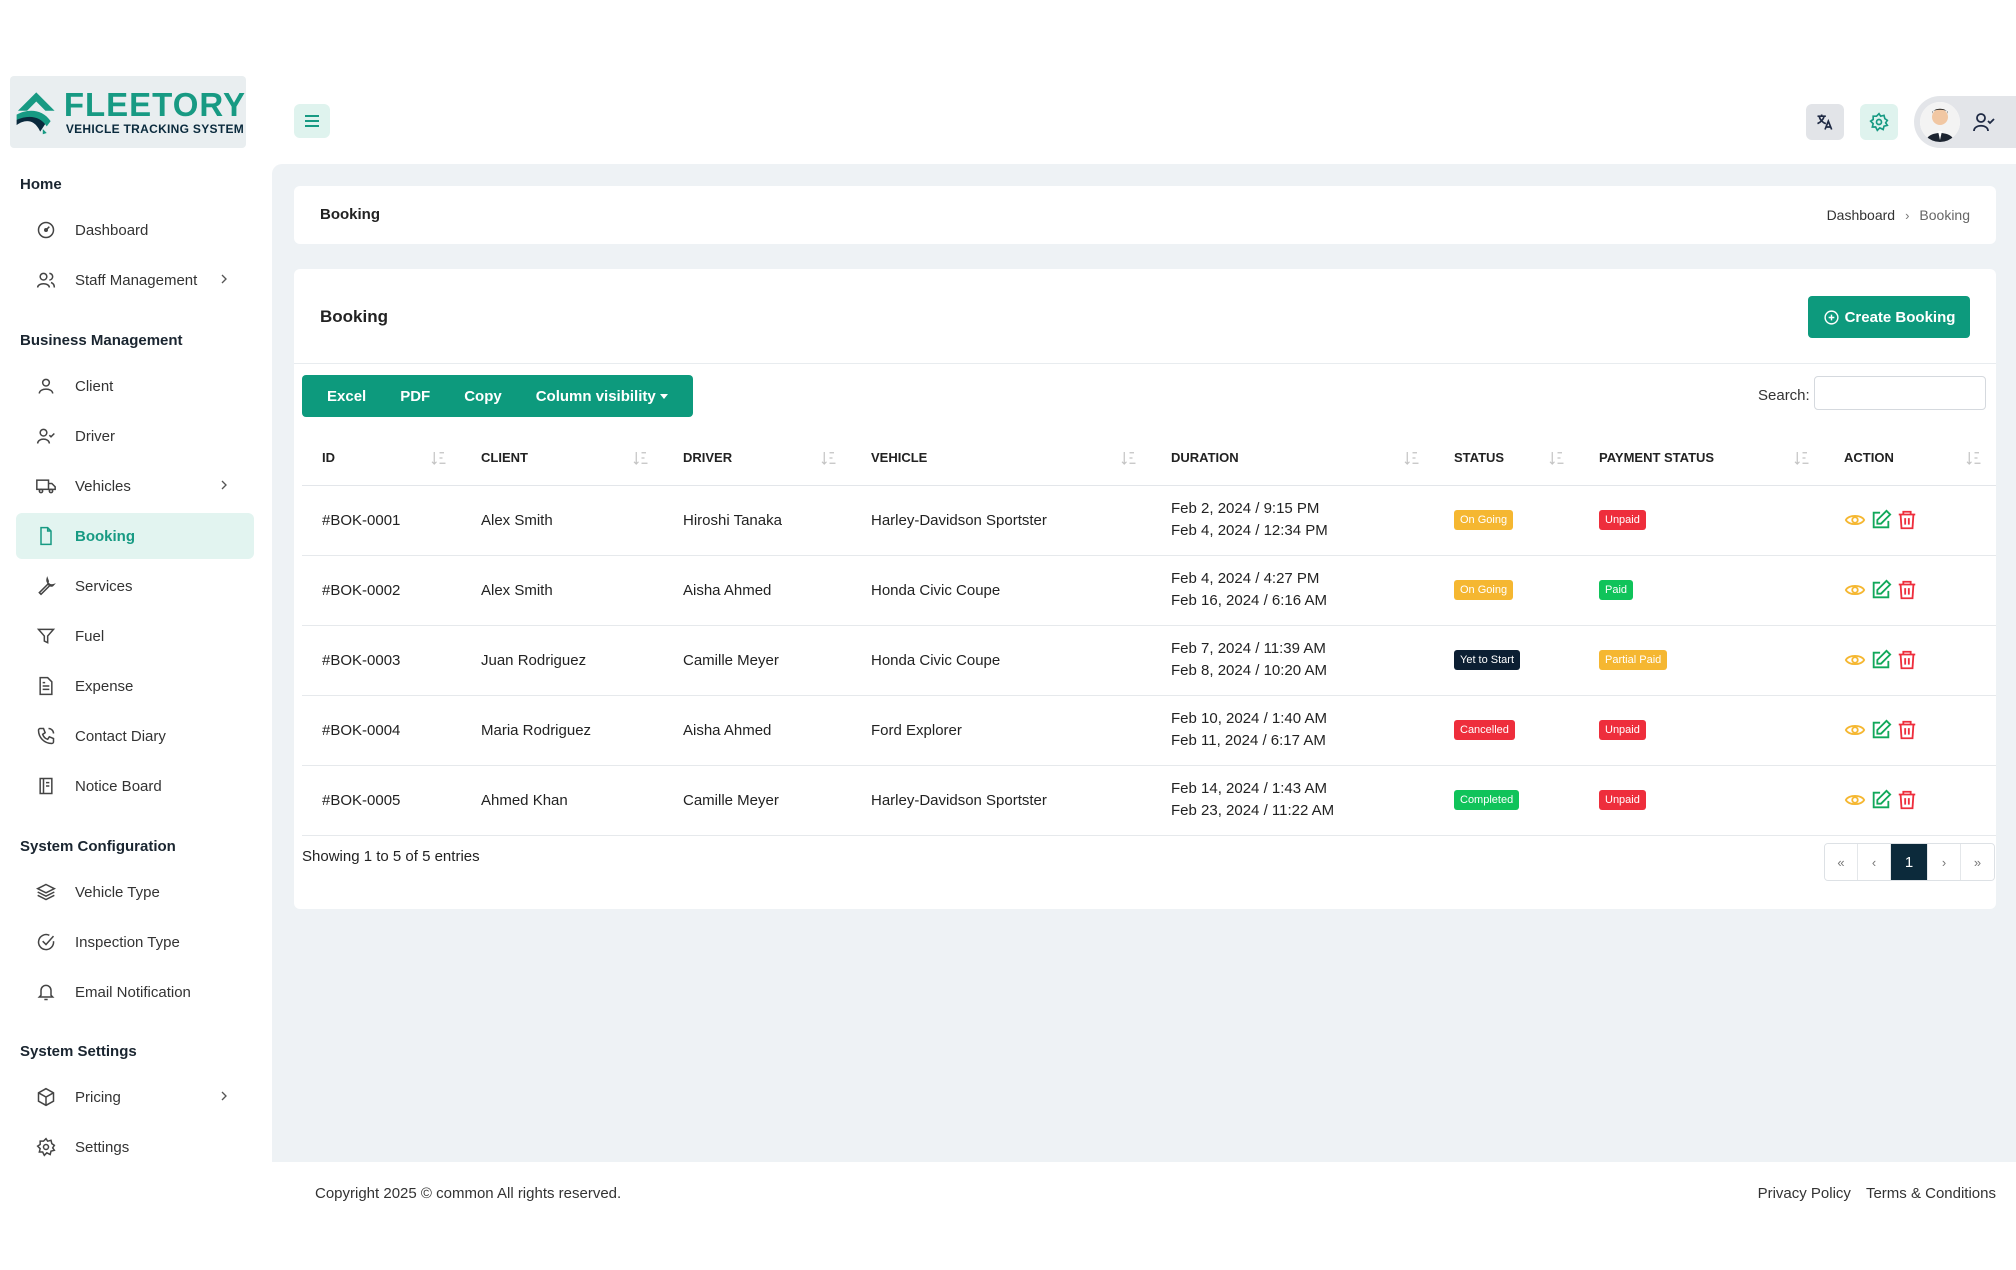 Image resolution: width=2016 pixels, height=1270 pixels. What do you see at coordinates (381, 520) in the screenshot?
I see `booking-id: #BOK-0001` at bounding box center [381, 520].